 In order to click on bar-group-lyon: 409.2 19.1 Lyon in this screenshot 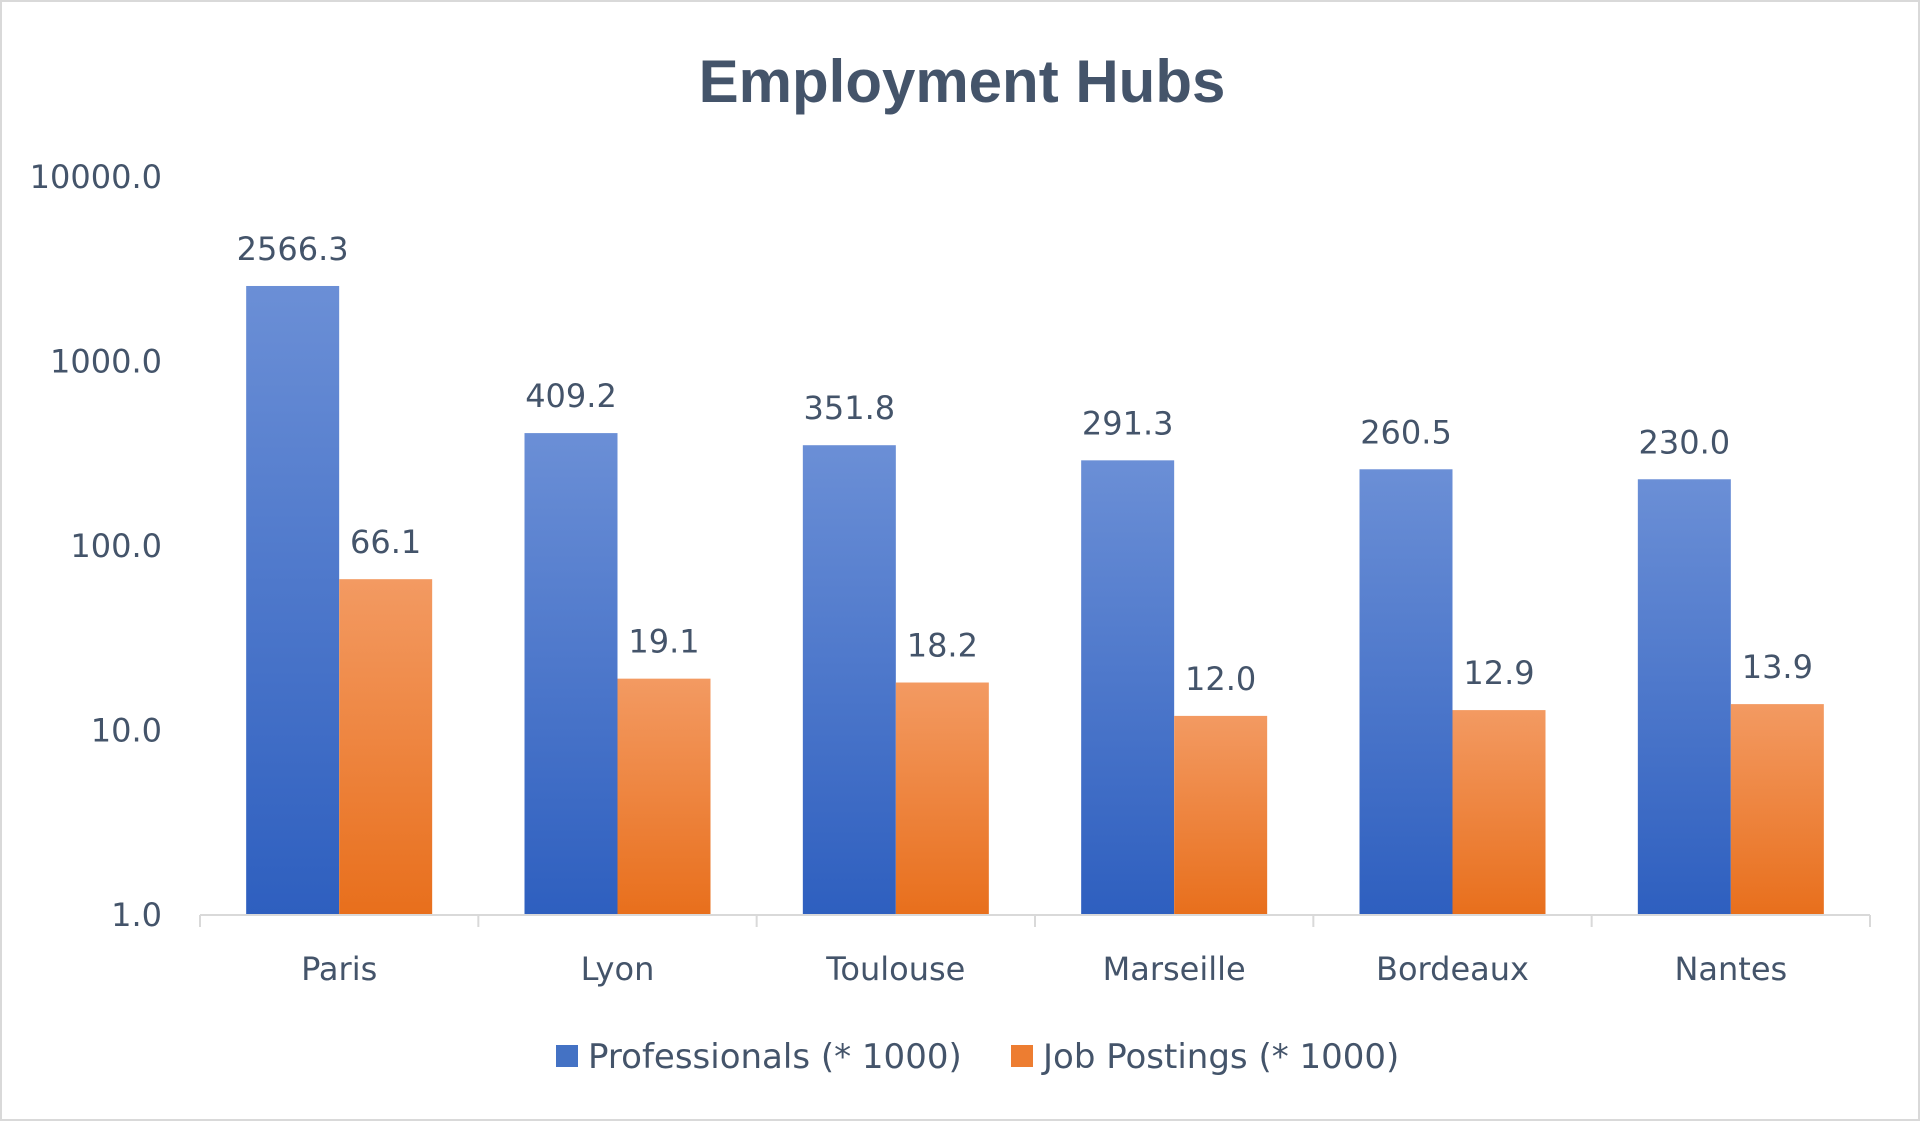, I will do `click(617, 682)`.